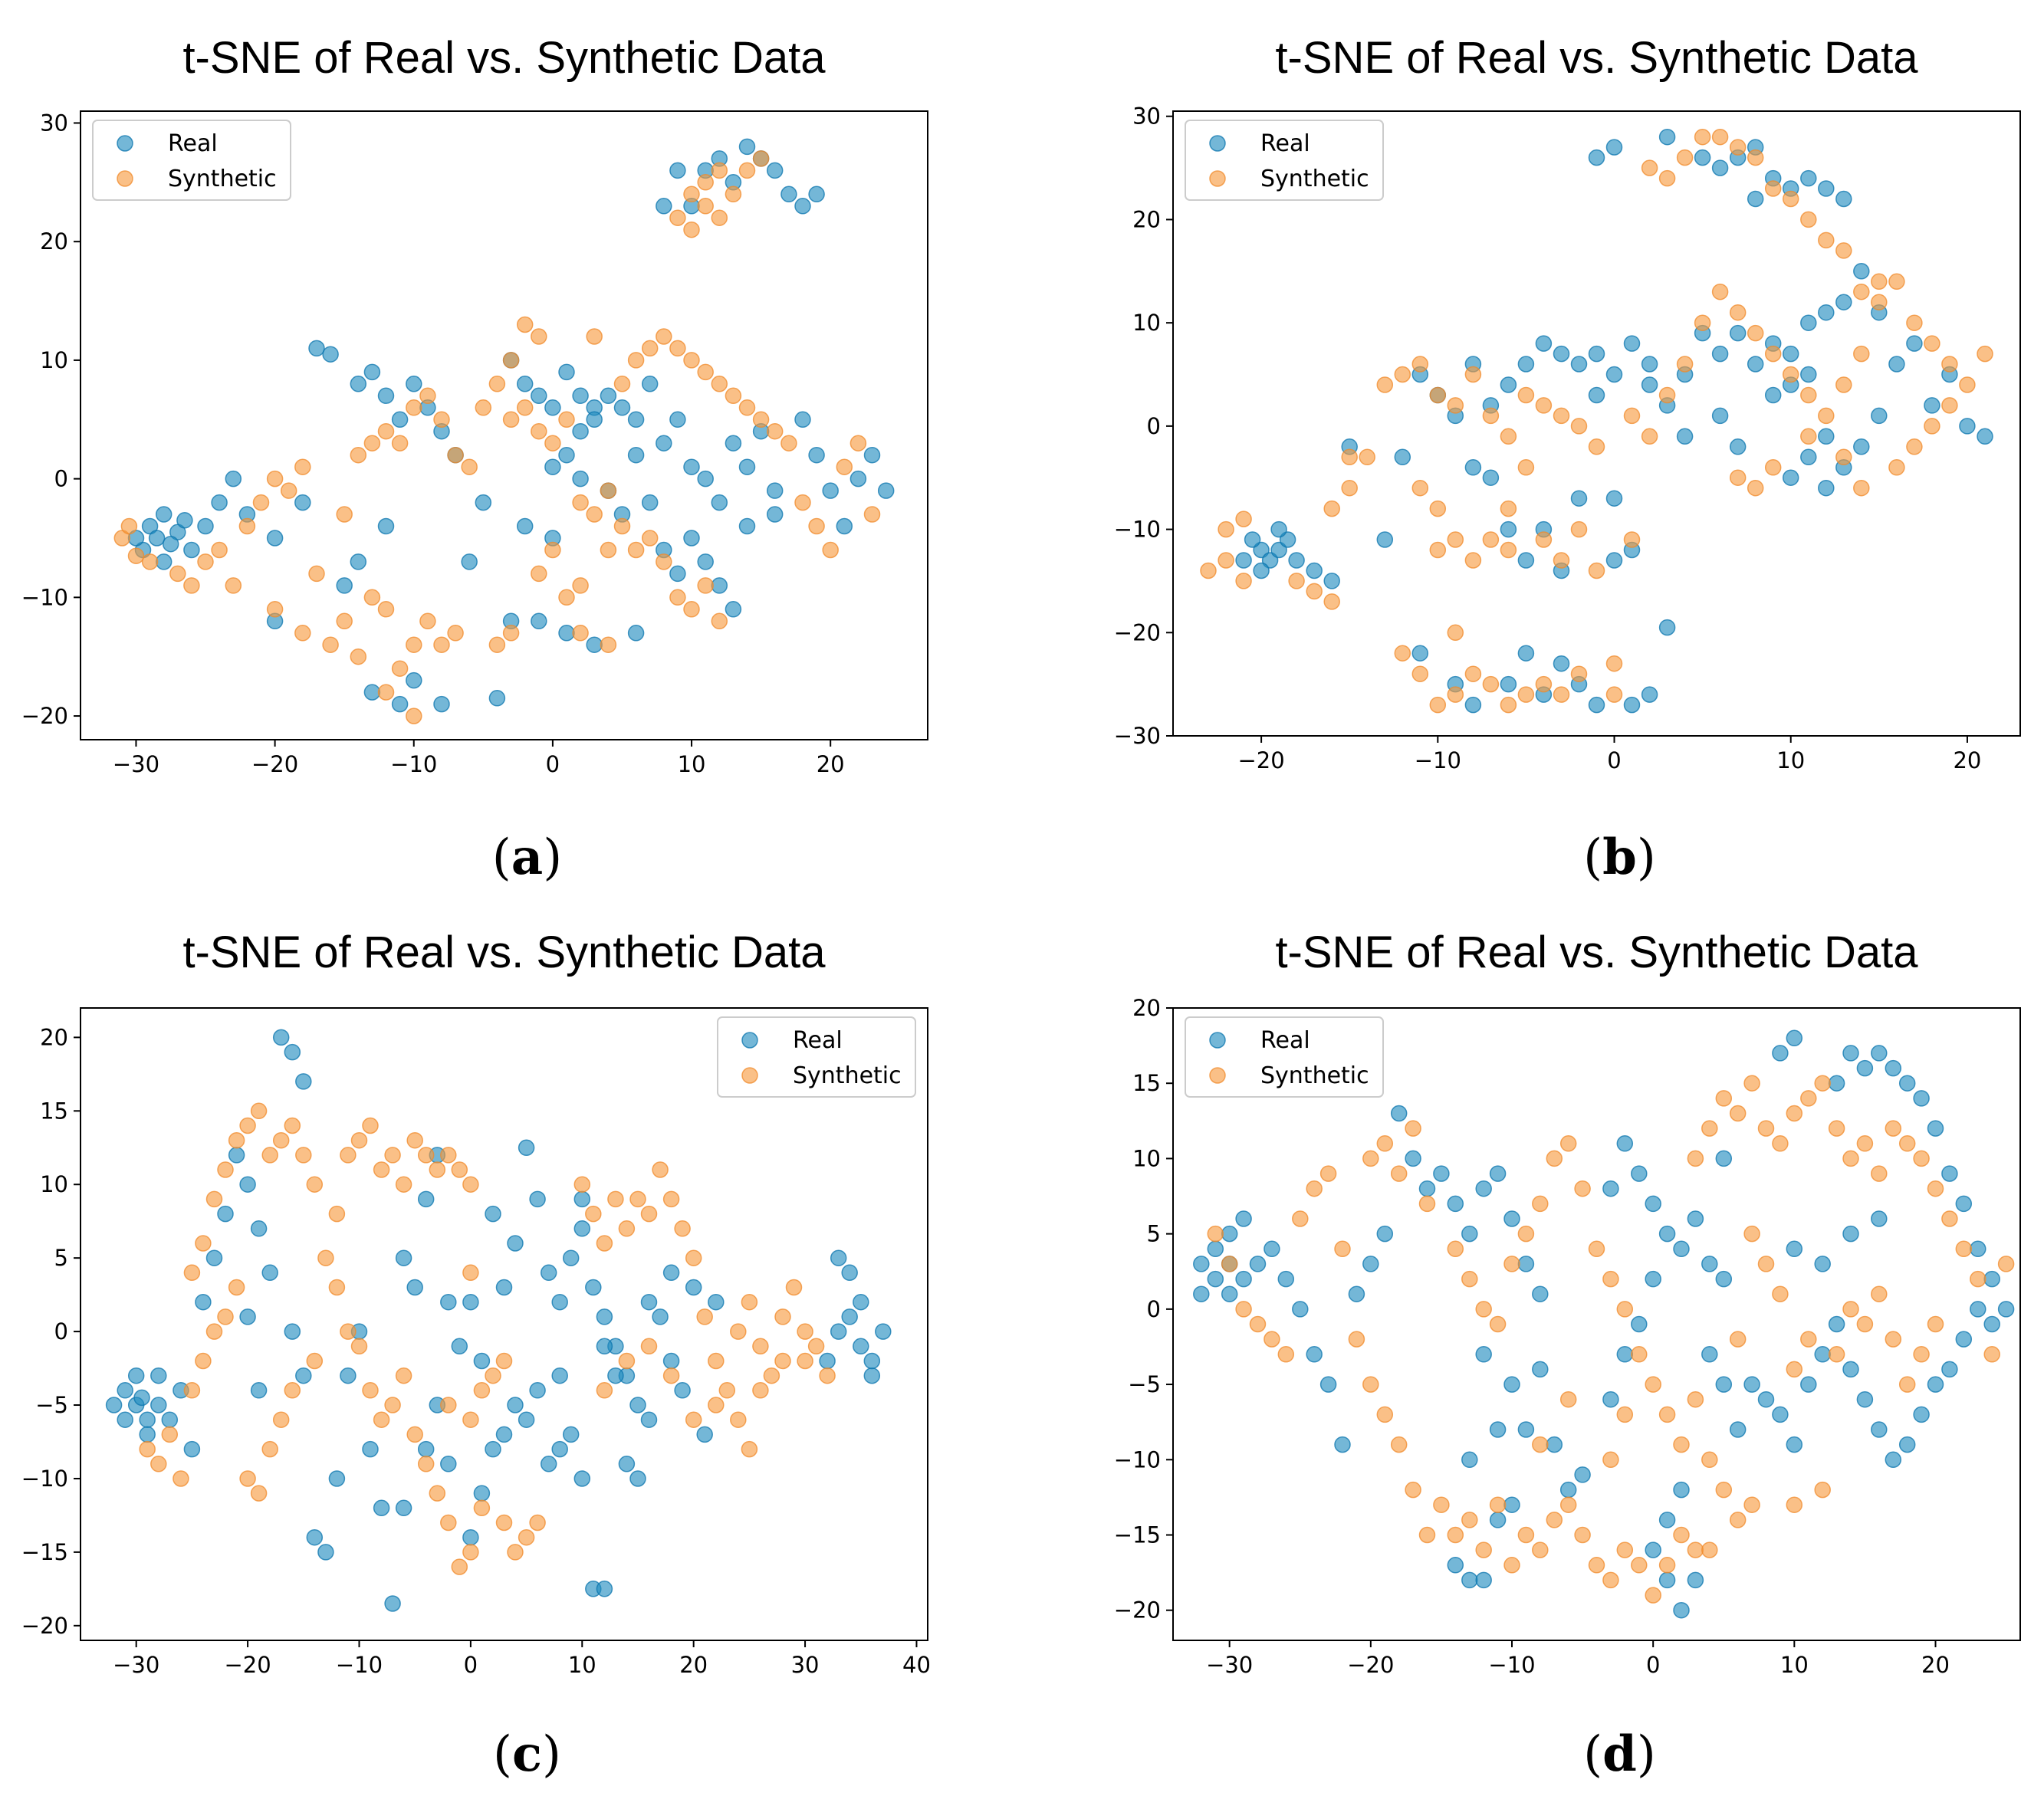  Describe the element at coordinates (582, 1665) in the screenshot. I see `x-tick-label: 10` at that location.